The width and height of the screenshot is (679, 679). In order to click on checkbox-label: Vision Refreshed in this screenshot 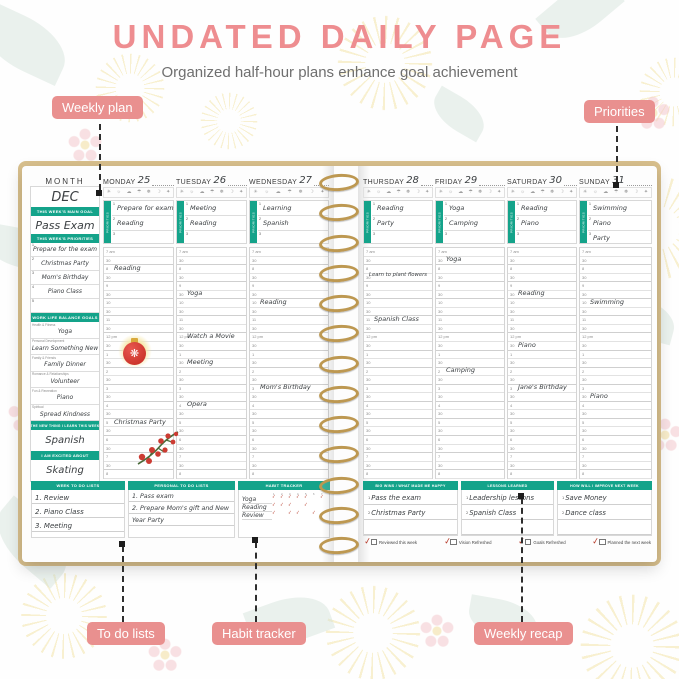, I will do `click(475, 542)`.